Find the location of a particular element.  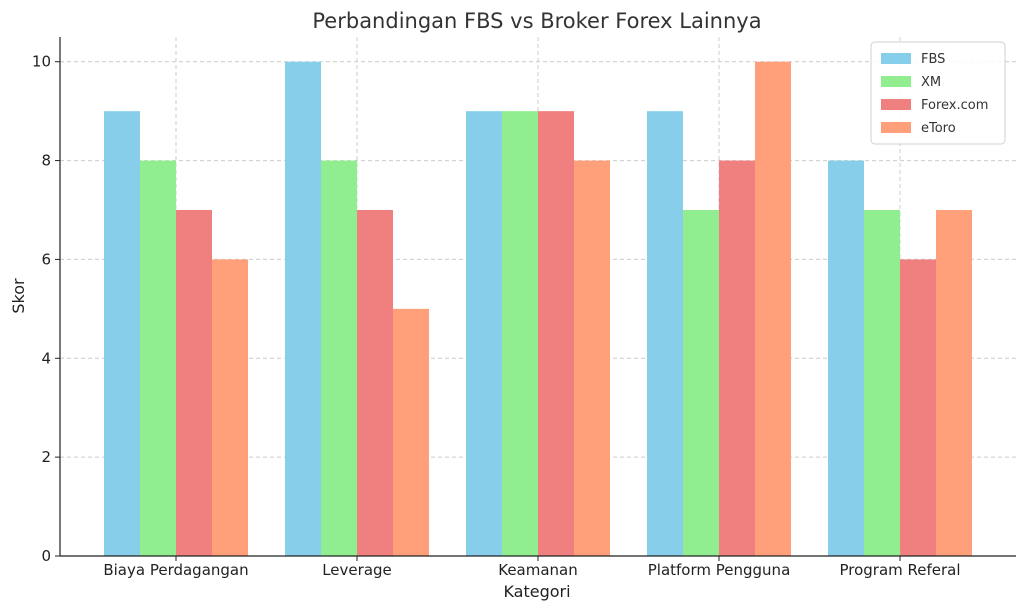

y-tick-label: 0 is located at coordinates (46, 556).